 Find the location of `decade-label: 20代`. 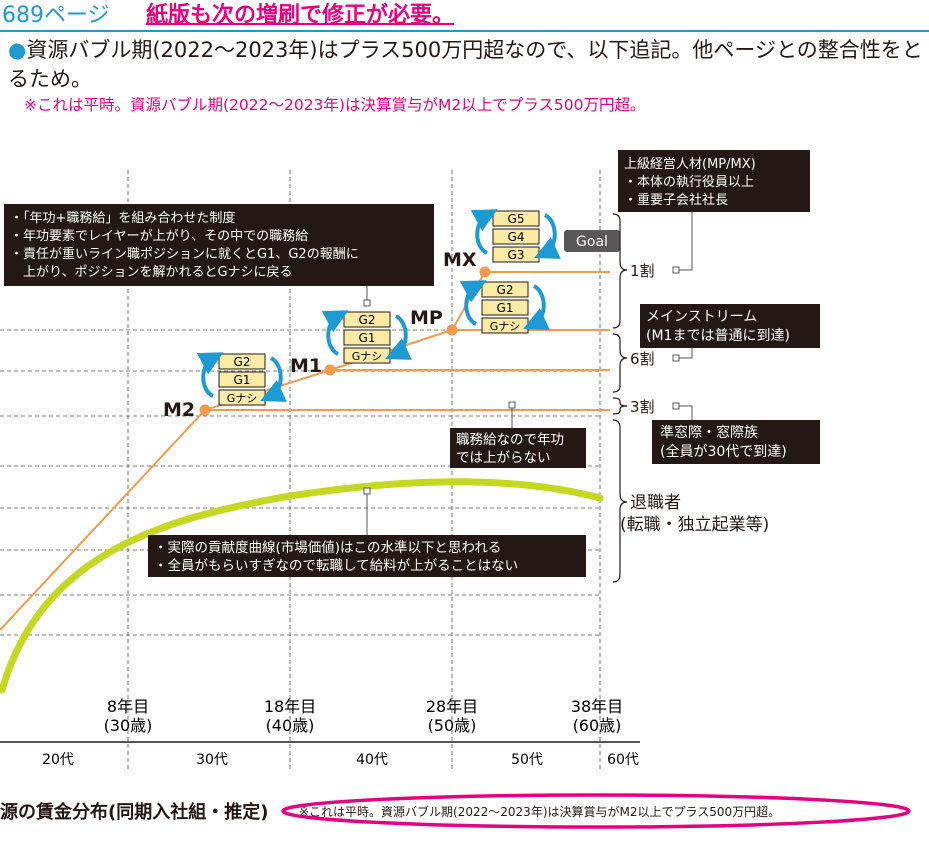

decade-label: 20代 is located at coordinates (58, 760).